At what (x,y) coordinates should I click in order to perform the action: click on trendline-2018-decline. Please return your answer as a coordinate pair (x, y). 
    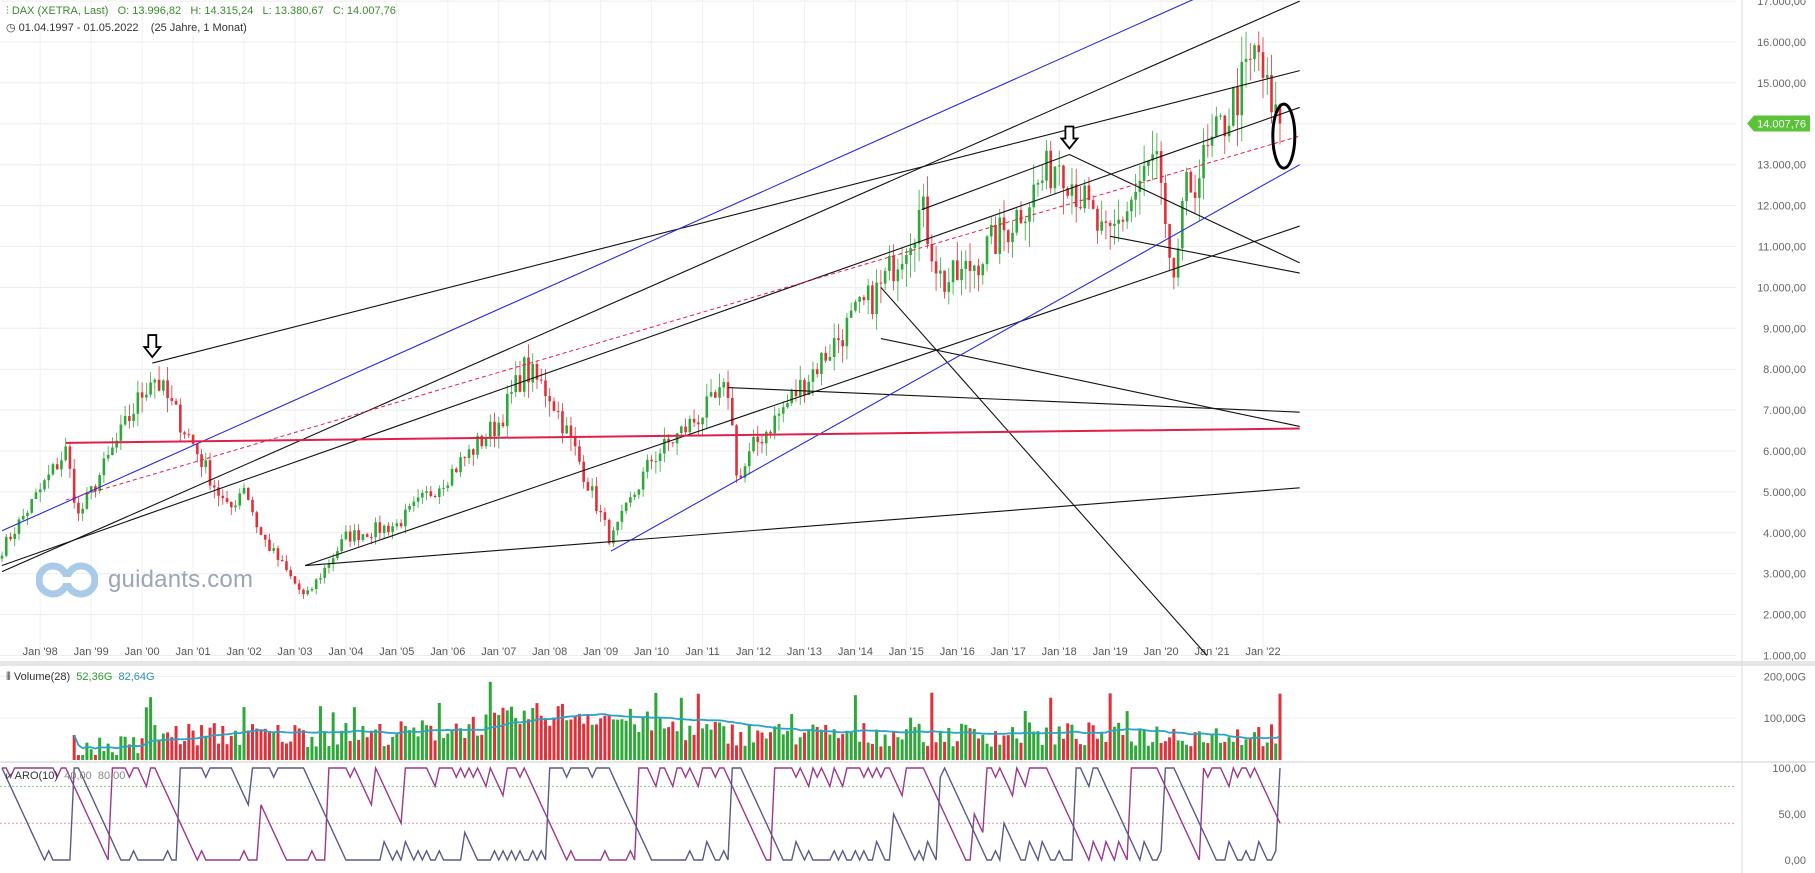
    Looking at the image, I should click on (1184, 208).